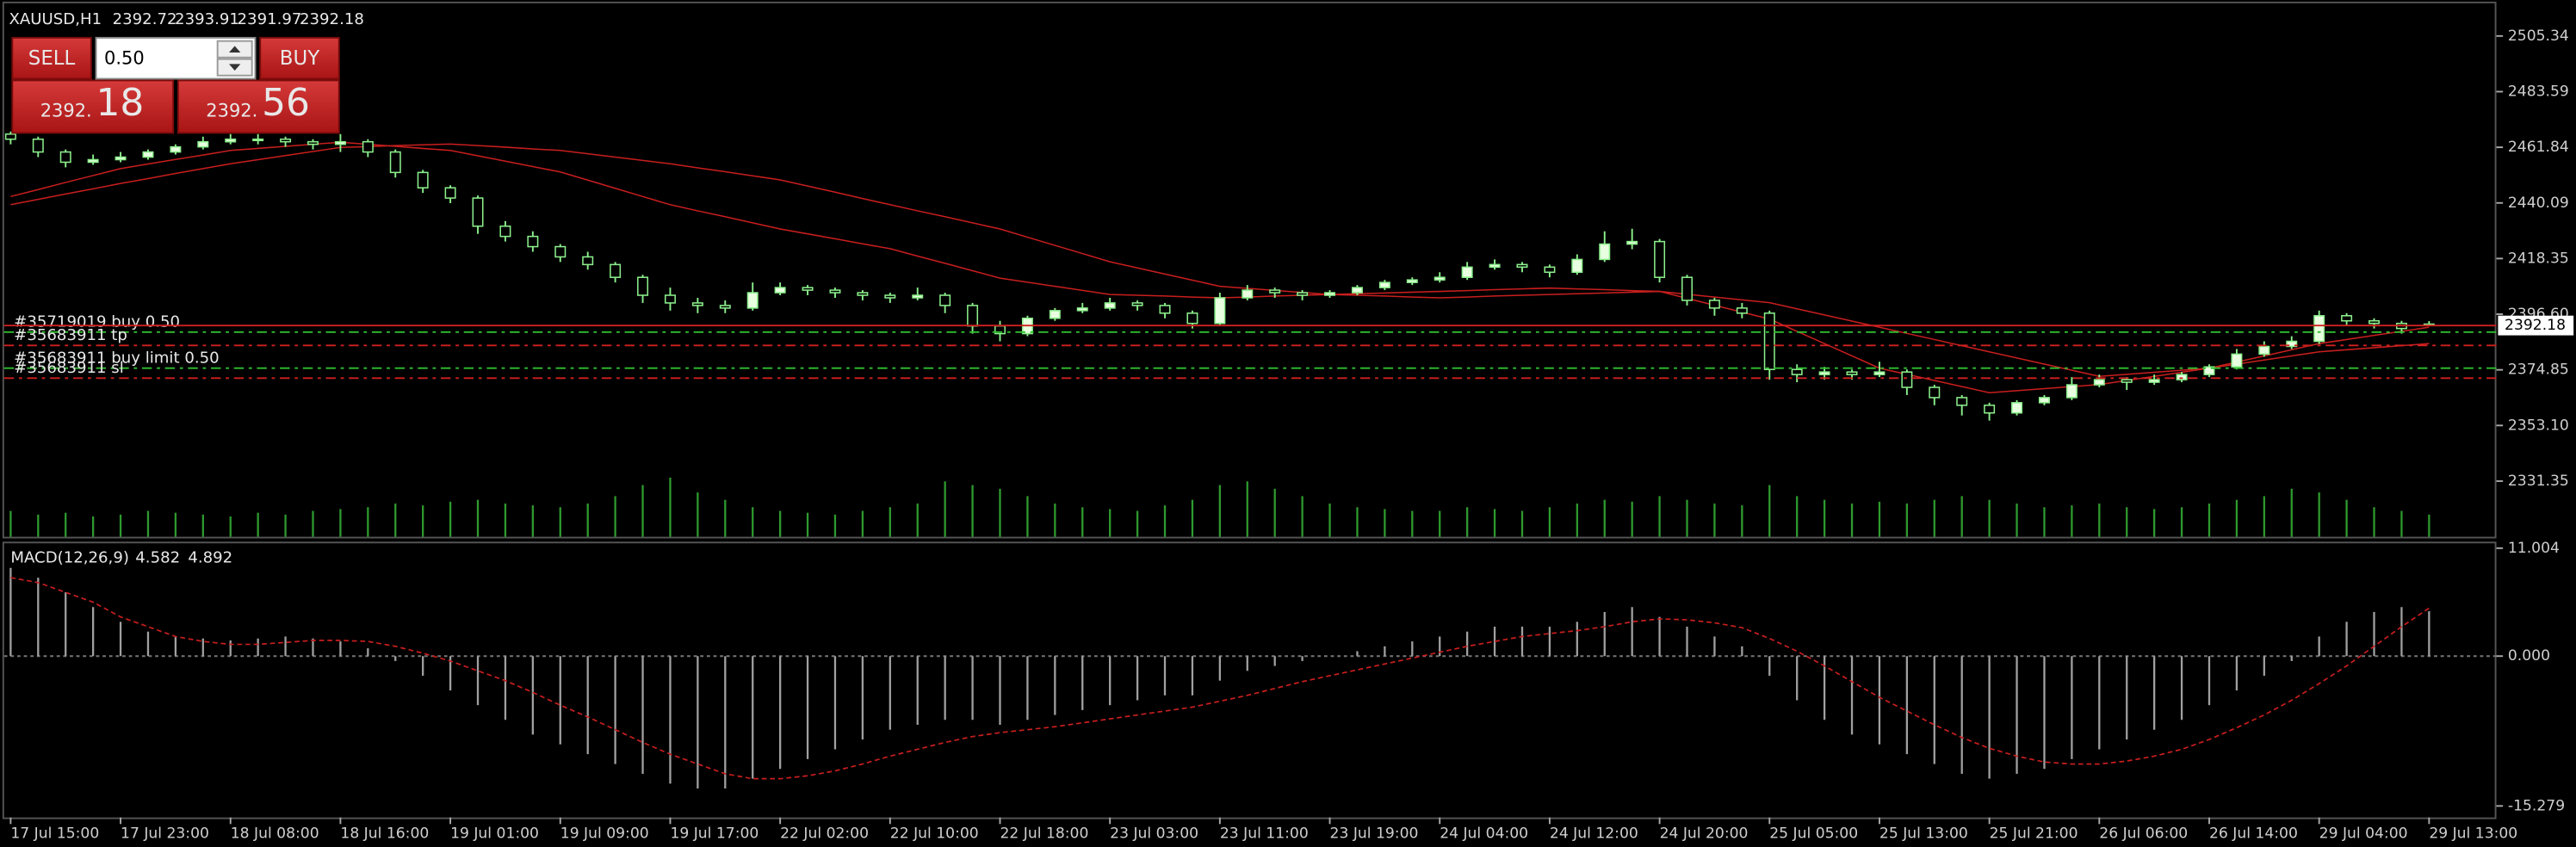  Describe the element at coordinates (2538, 425) in the screenshot. I see `y-tick-label: 2353.10` at that location.